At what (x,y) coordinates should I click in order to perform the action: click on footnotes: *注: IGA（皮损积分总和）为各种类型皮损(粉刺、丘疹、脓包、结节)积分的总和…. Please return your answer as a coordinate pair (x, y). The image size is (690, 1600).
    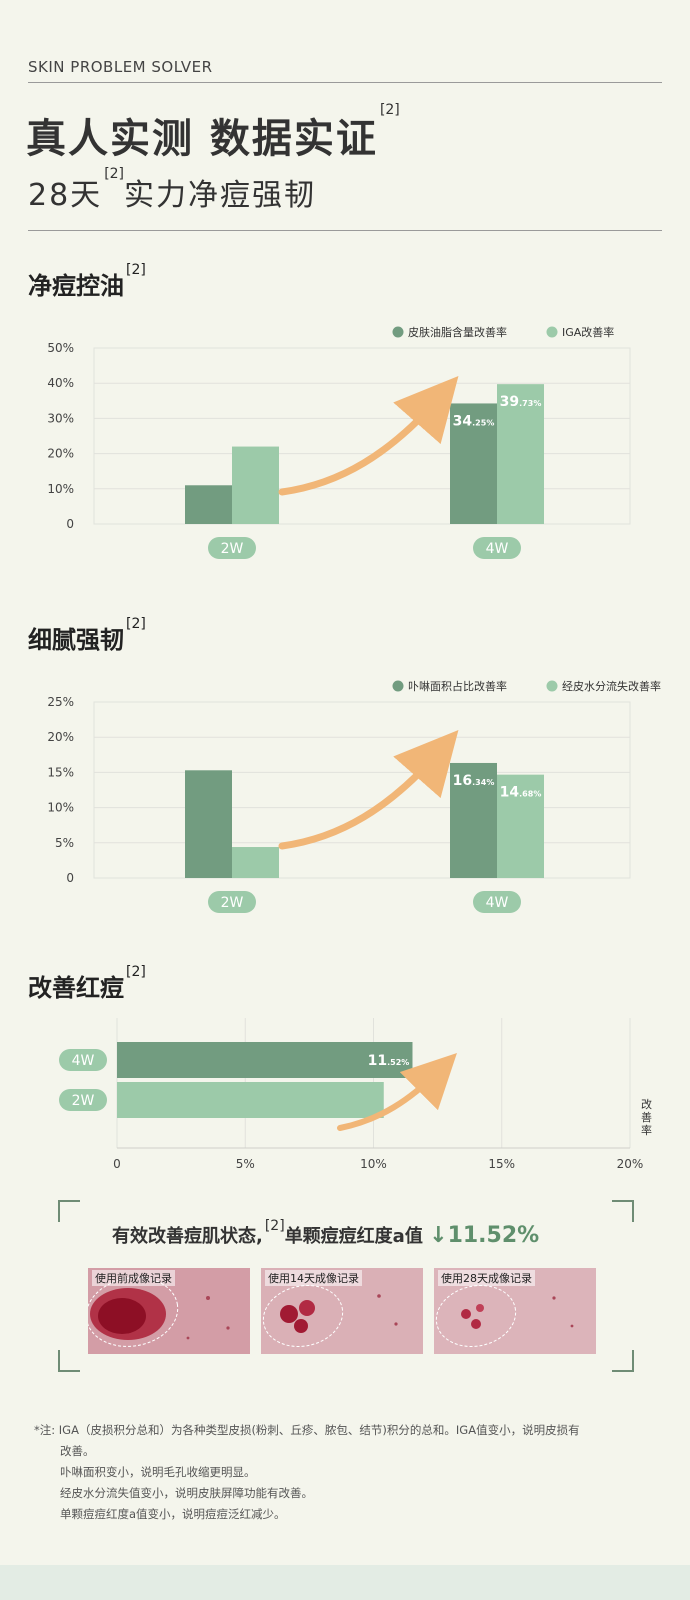
    Looking at the image, I should click on (307, 1472).